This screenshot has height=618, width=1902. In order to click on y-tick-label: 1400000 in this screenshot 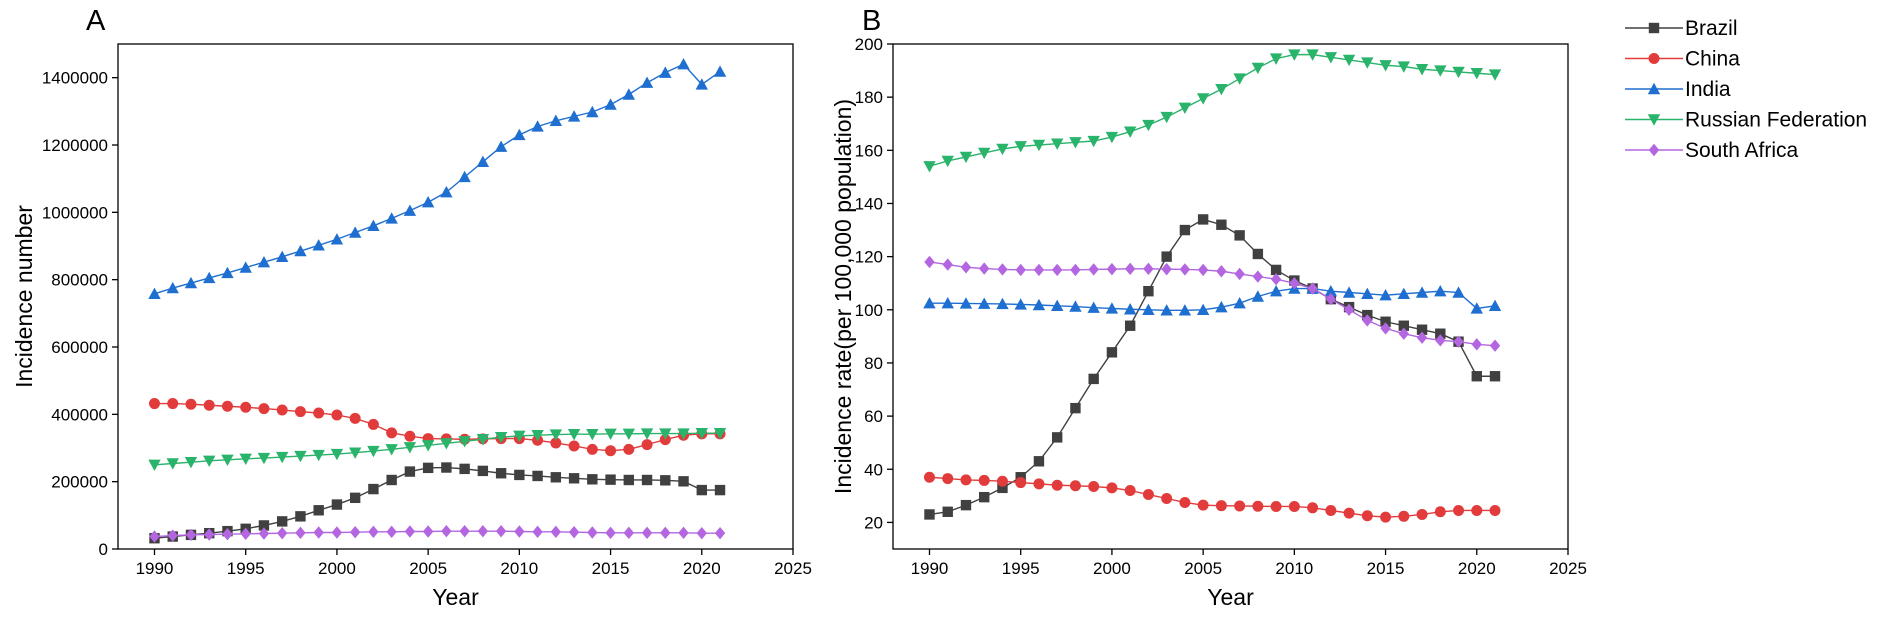, I will do `click(75, 78)`.